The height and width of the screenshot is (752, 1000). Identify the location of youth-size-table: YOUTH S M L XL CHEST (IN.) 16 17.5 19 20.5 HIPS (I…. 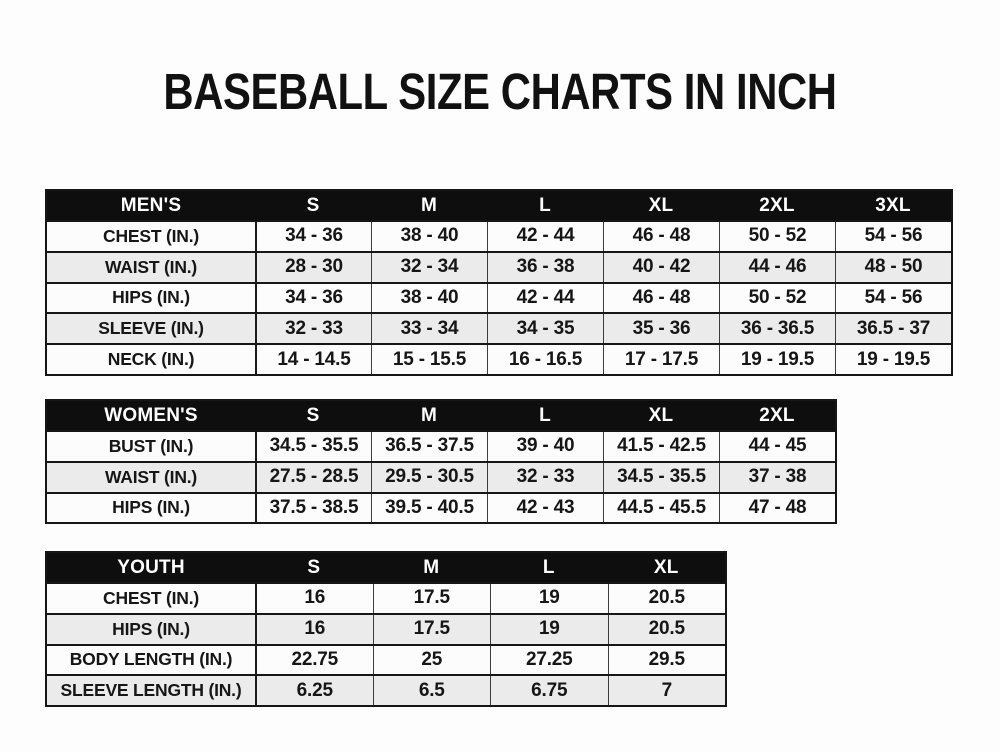
(386, 629).